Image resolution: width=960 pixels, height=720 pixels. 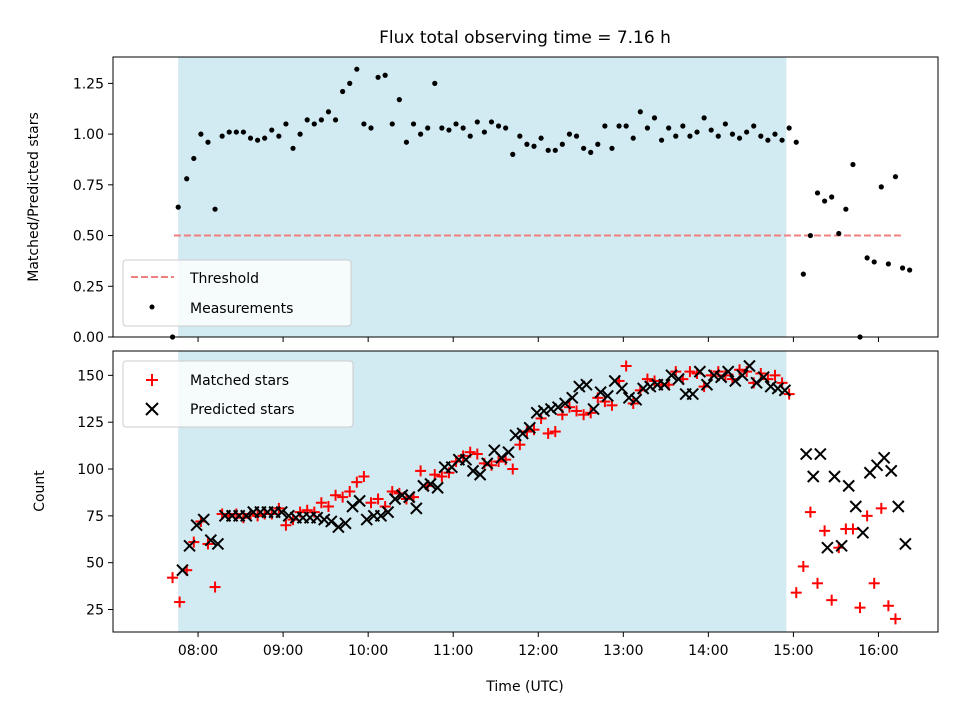 What do you see at coordinates (538, 651) in the screenshot?
I see `x-tick-label: 12:00` at bounding box center [538, 651].